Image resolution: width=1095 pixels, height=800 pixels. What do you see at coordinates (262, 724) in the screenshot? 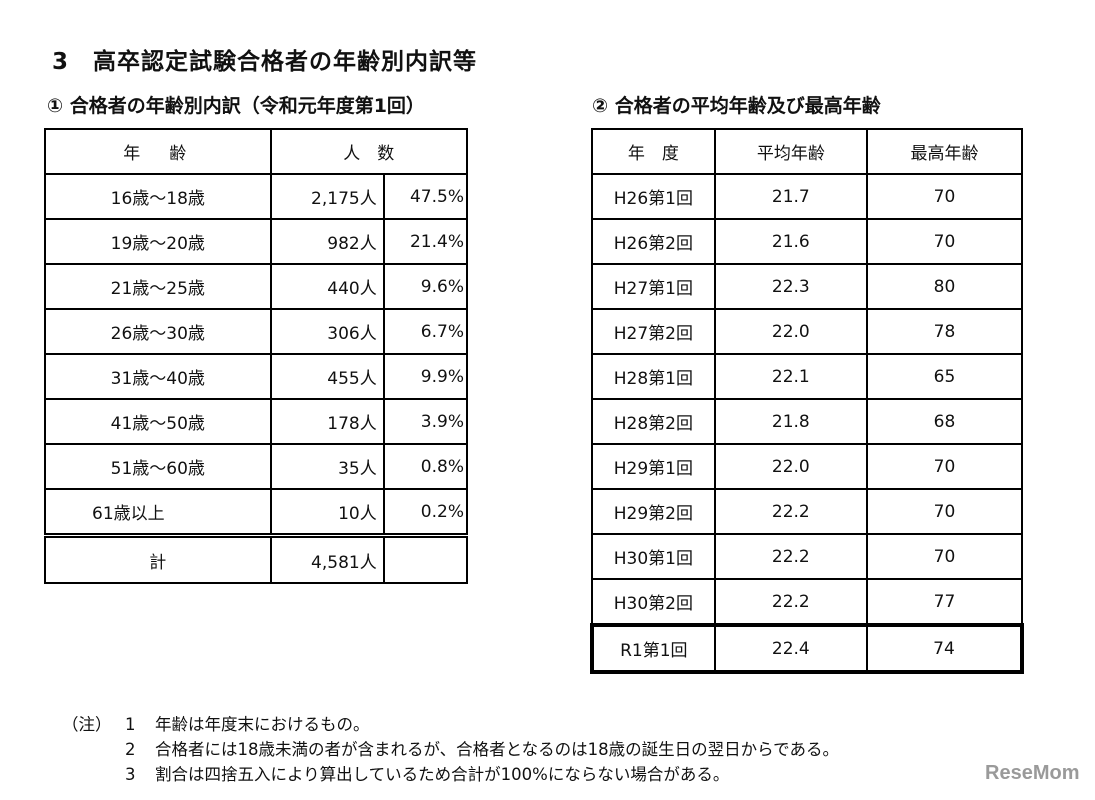
I see `note-text: 年齢は年度末におけるもの。` at bounding box center [262, 724].